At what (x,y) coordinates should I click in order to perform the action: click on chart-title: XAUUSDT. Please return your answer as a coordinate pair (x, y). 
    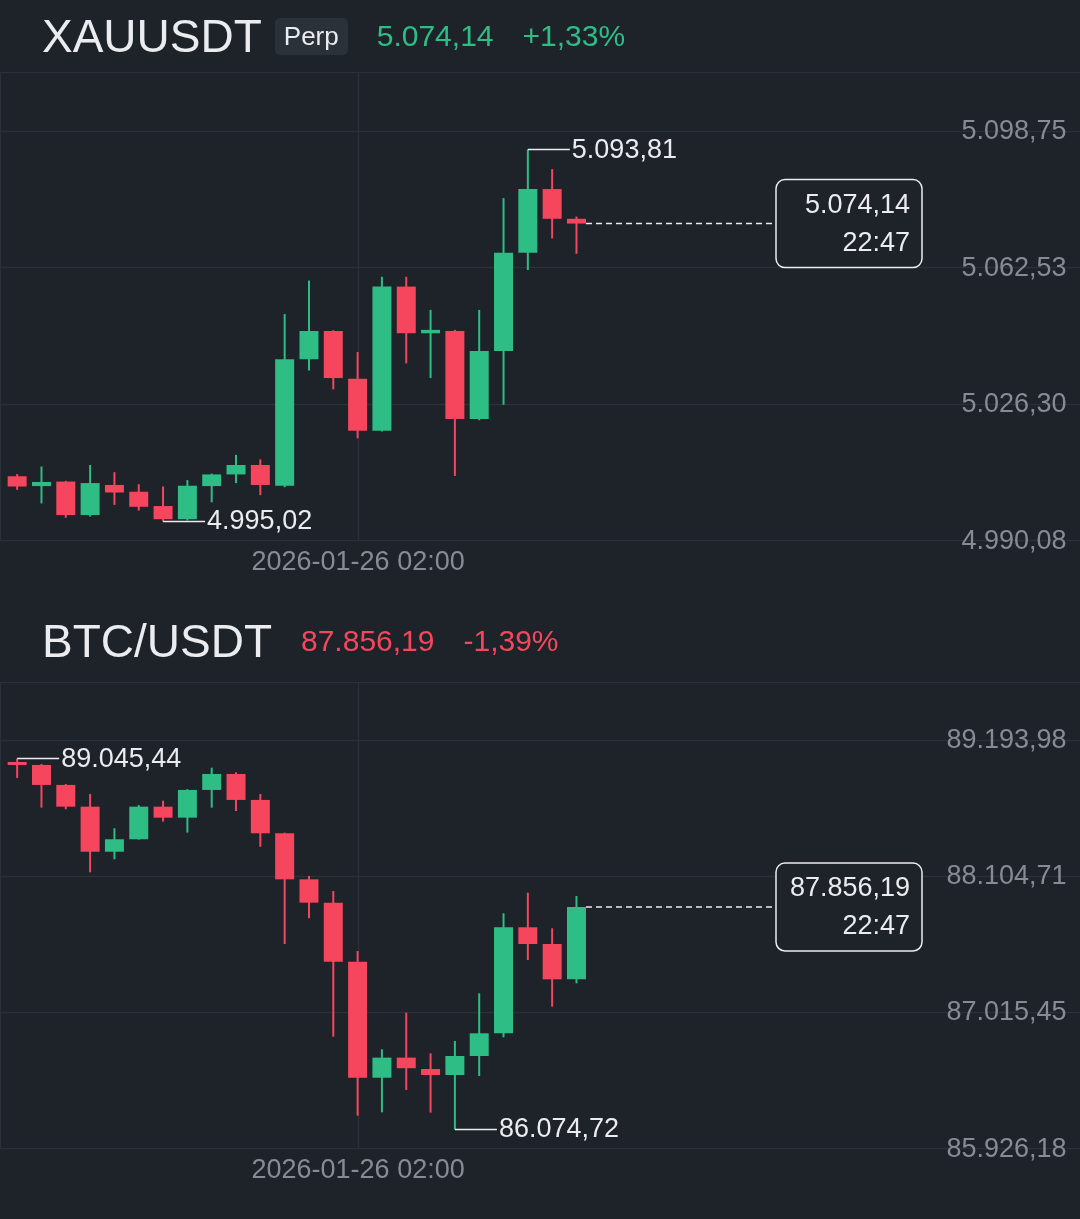
    Looking at the image, I should click on (152, 36).